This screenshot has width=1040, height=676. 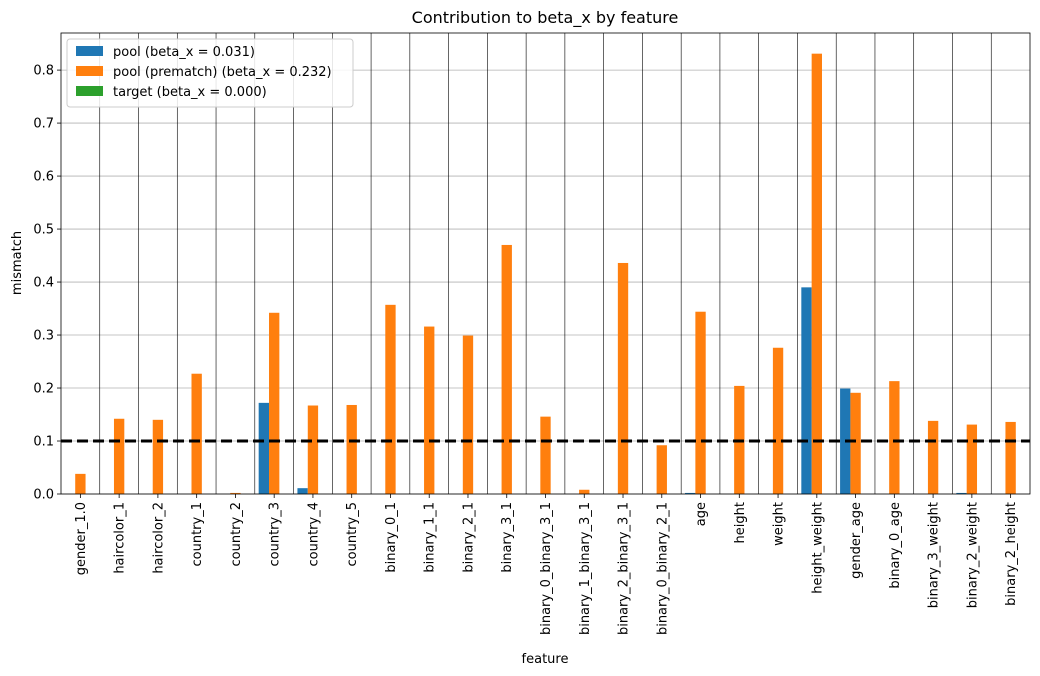 What do you see at coordinates (816, 273) in the screenshot?
I see `bar-pool-prematch-height_weight` at bounding box center [816, 273].